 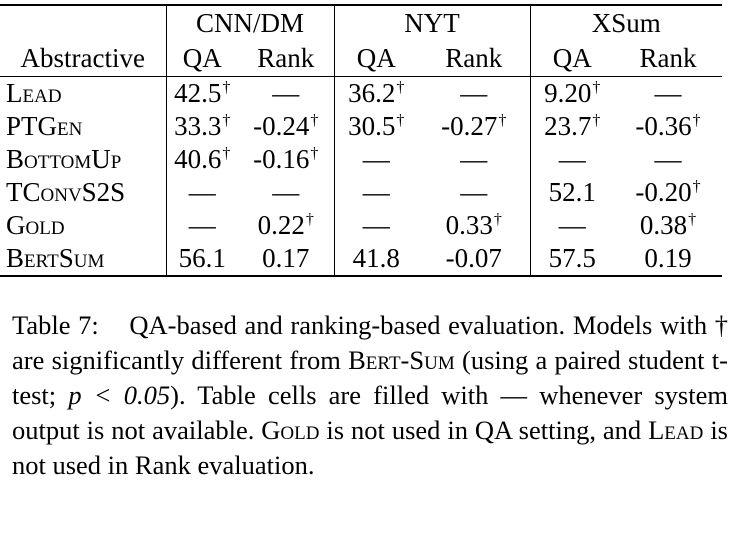 What do you see at coordinates (372, 126) in the screenshot?
I see `cell-value: 30.5` at bounding box center [372, 126].